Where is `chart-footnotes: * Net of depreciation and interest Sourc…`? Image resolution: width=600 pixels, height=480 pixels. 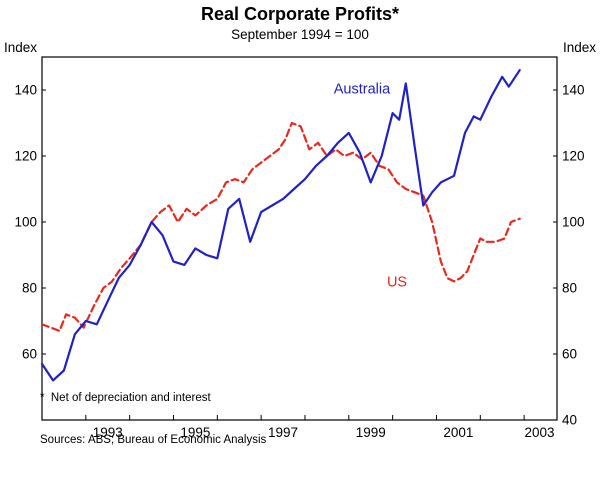 chart-footnotes: * Net of depreciation and interest Sourc… is located at coordinates (153, 419).